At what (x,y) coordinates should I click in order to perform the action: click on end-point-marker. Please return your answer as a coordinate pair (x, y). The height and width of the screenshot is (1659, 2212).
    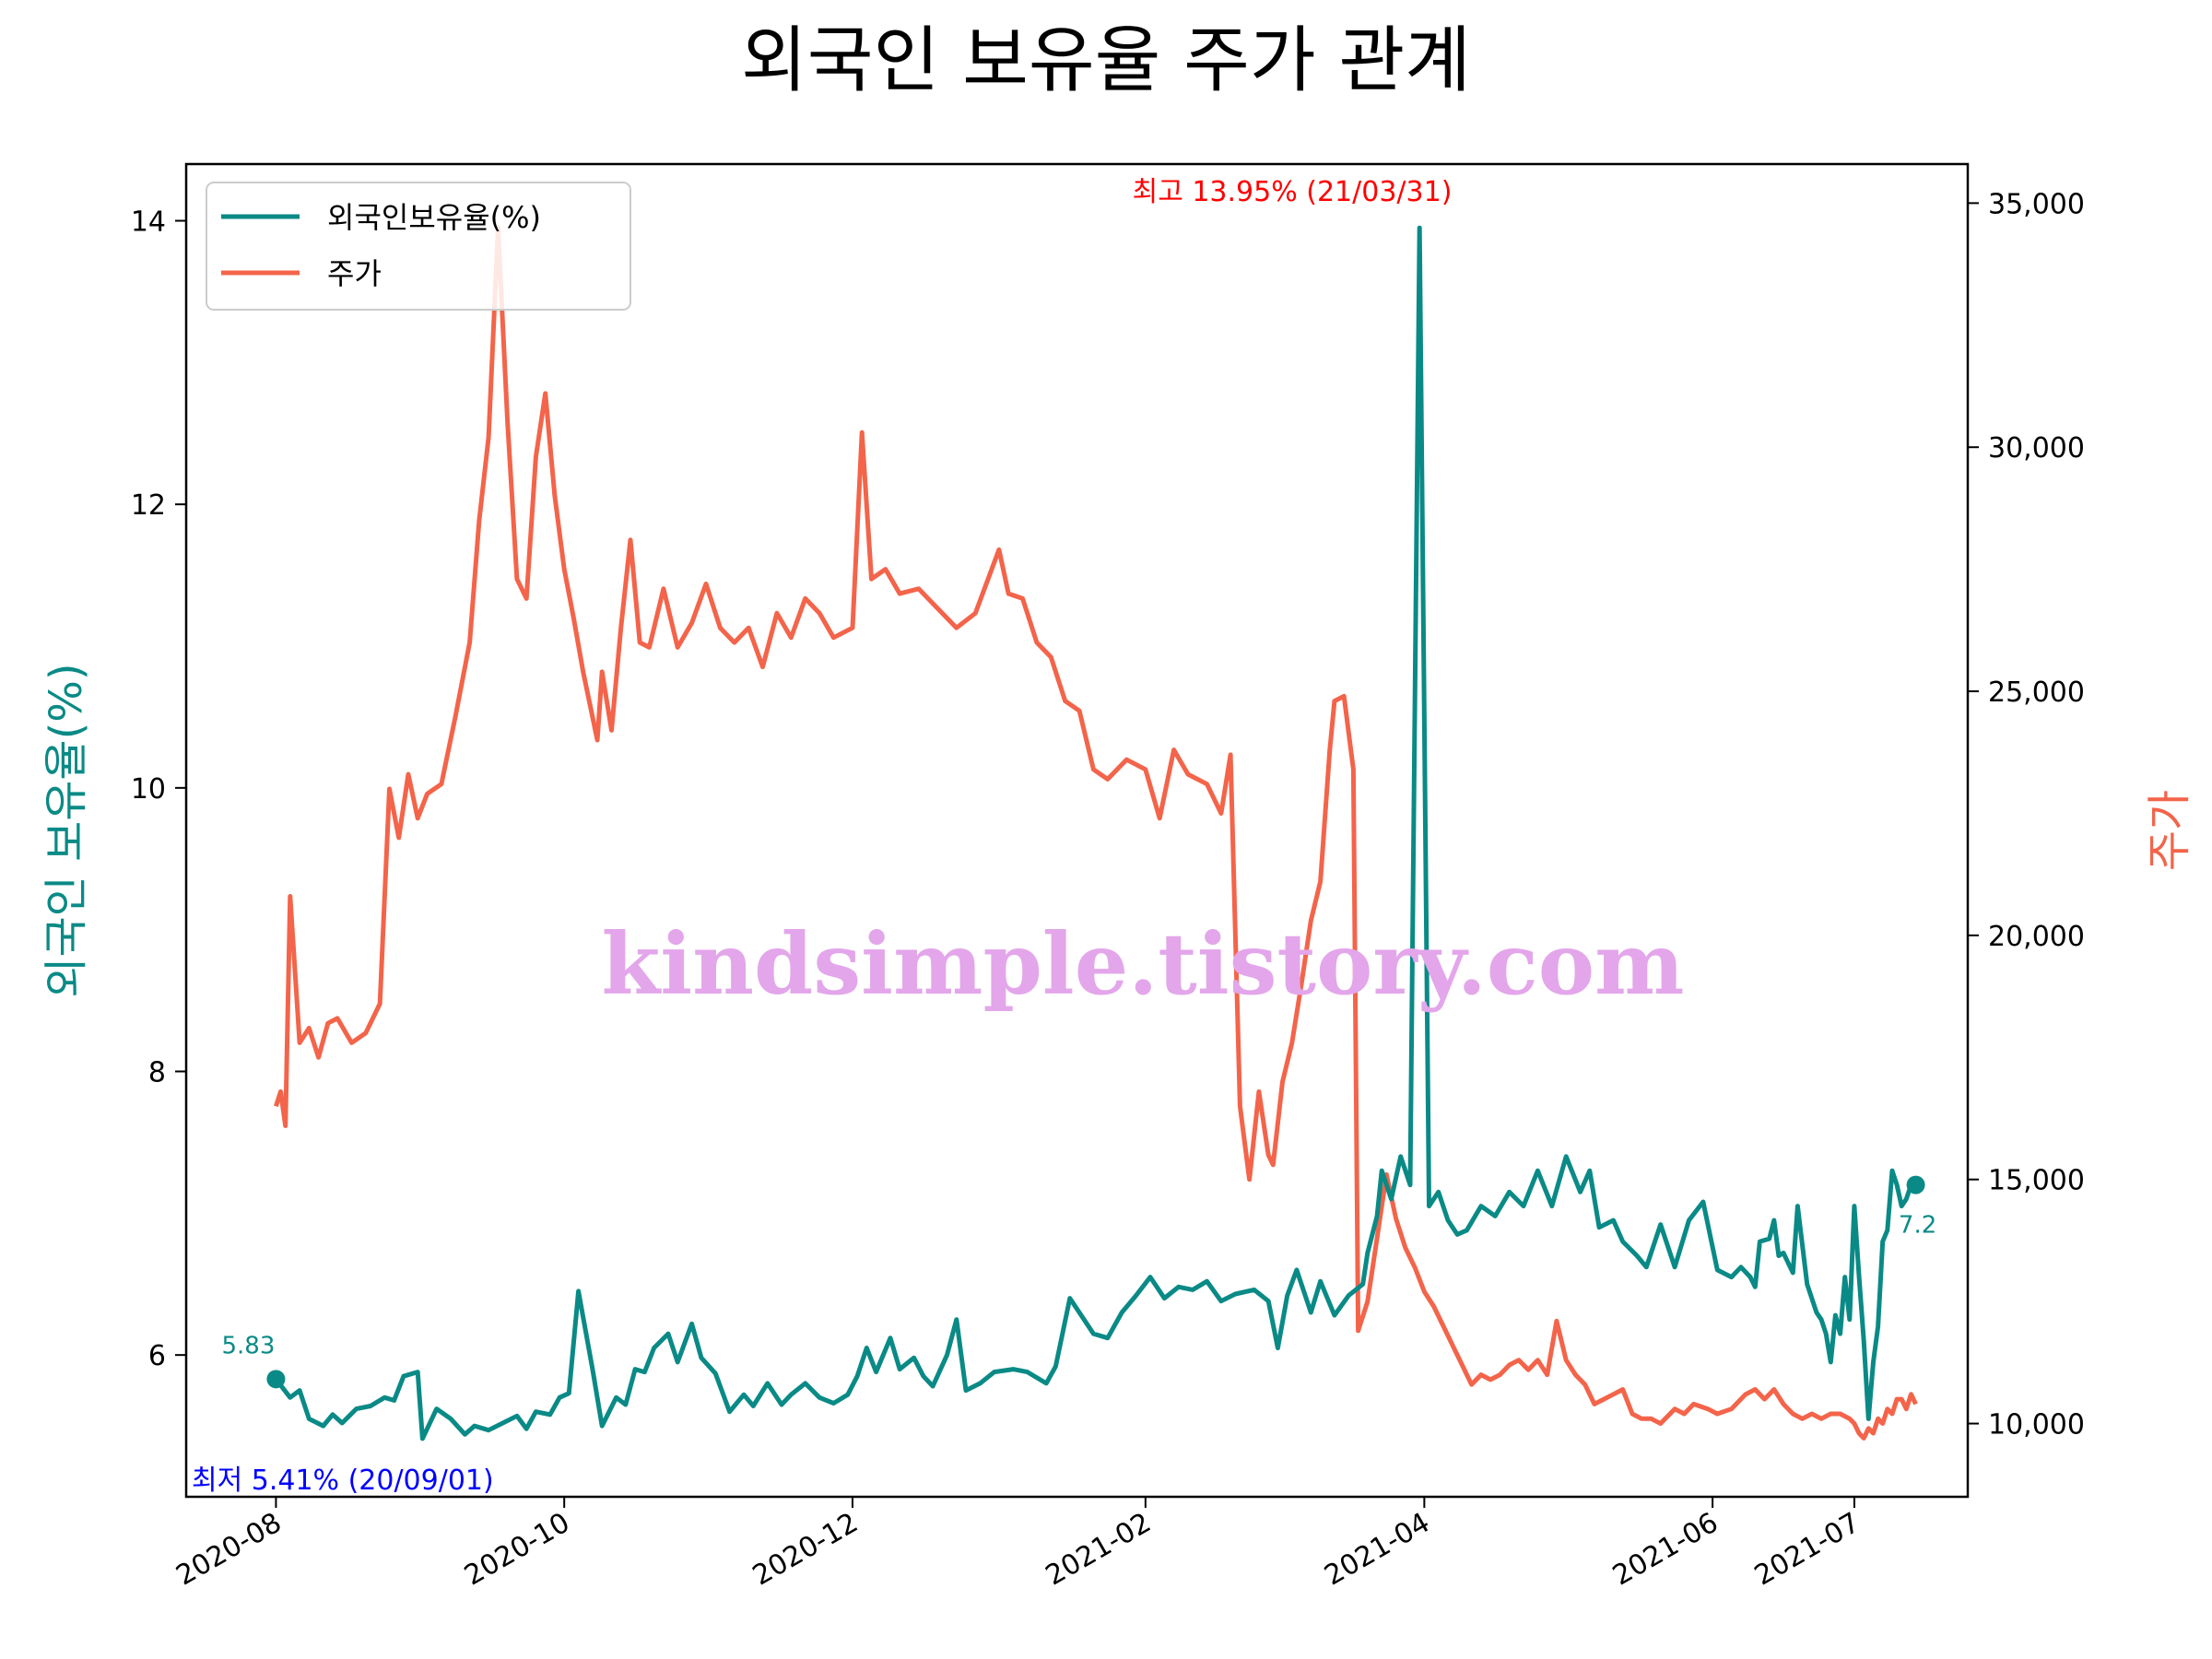
    Looking at the image, I should click on (1915, 1184).